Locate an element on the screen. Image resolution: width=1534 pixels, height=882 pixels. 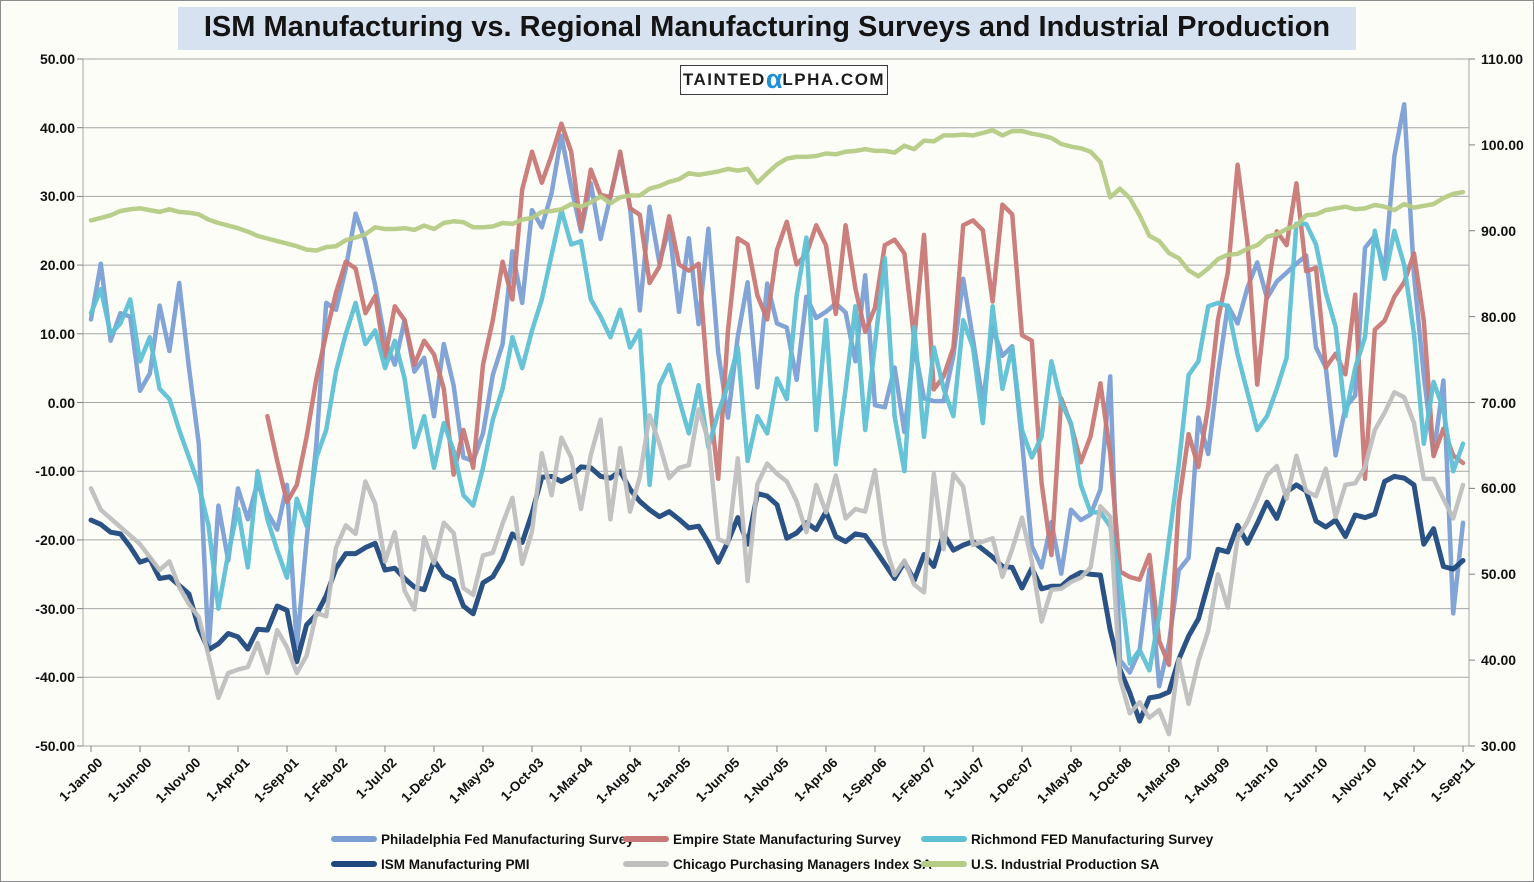
y-left-tick-label: 30.00 is located at coordinates (57, 196).